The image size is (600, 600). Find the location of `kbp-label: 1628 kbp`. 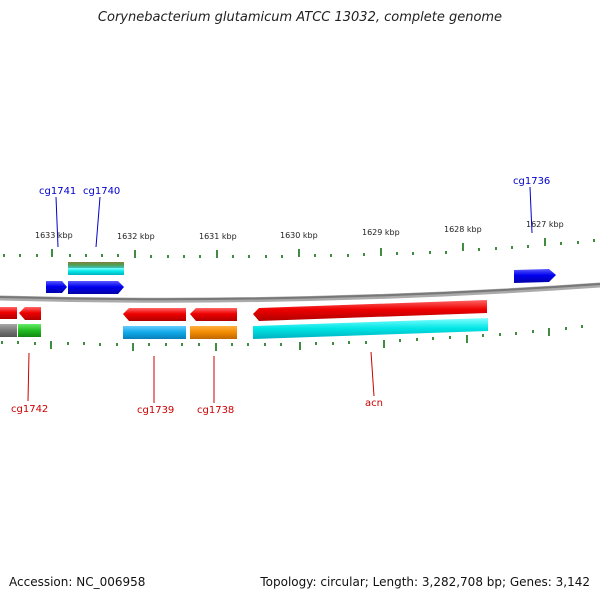

kbp-label: 1628 kbp is located at coordinates (463, 229).